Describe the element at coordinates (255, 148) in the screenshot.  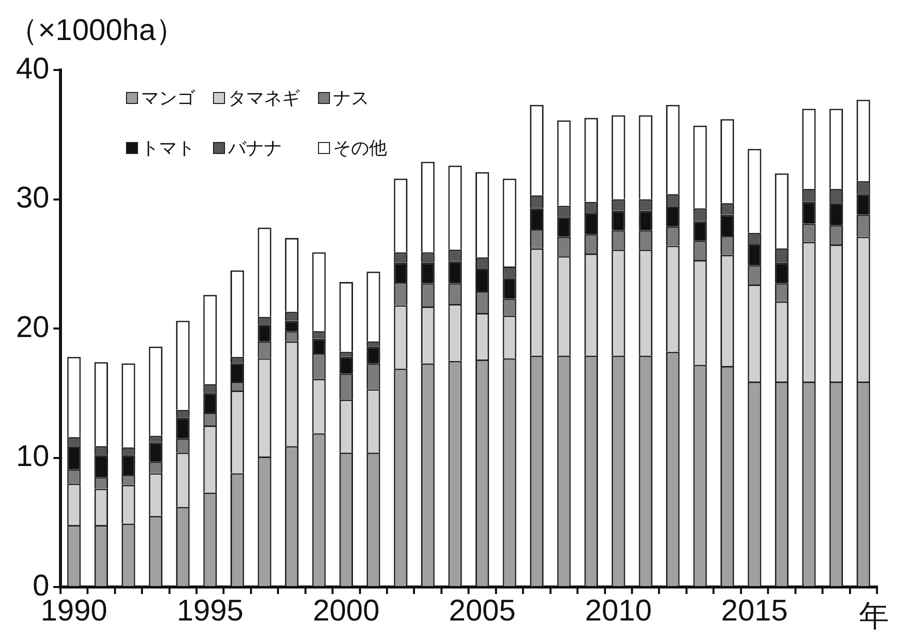
I see `legend-label: バナナ` at that location.